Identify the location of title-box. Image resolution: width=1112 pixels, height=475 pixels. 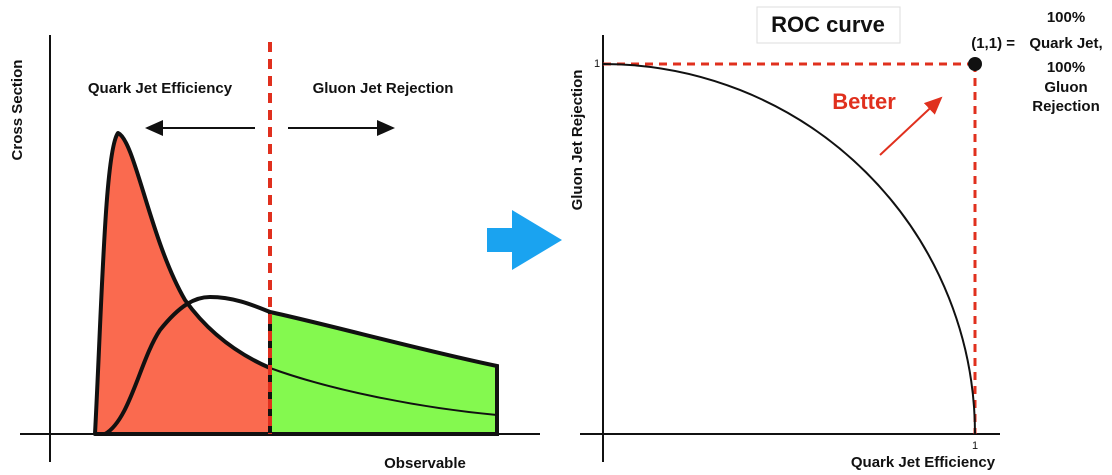
(828, 25).